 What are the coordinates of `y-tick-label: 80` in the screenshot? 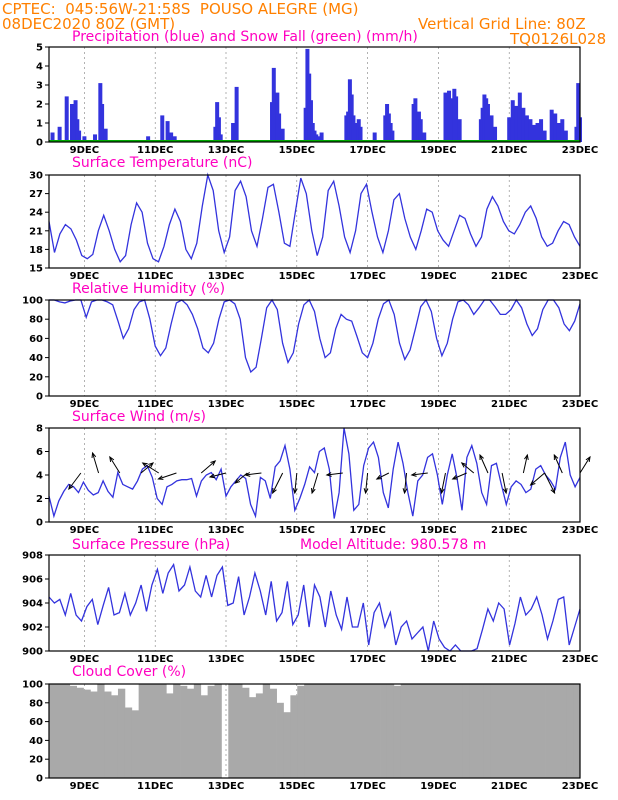 It's located at (36, 320).